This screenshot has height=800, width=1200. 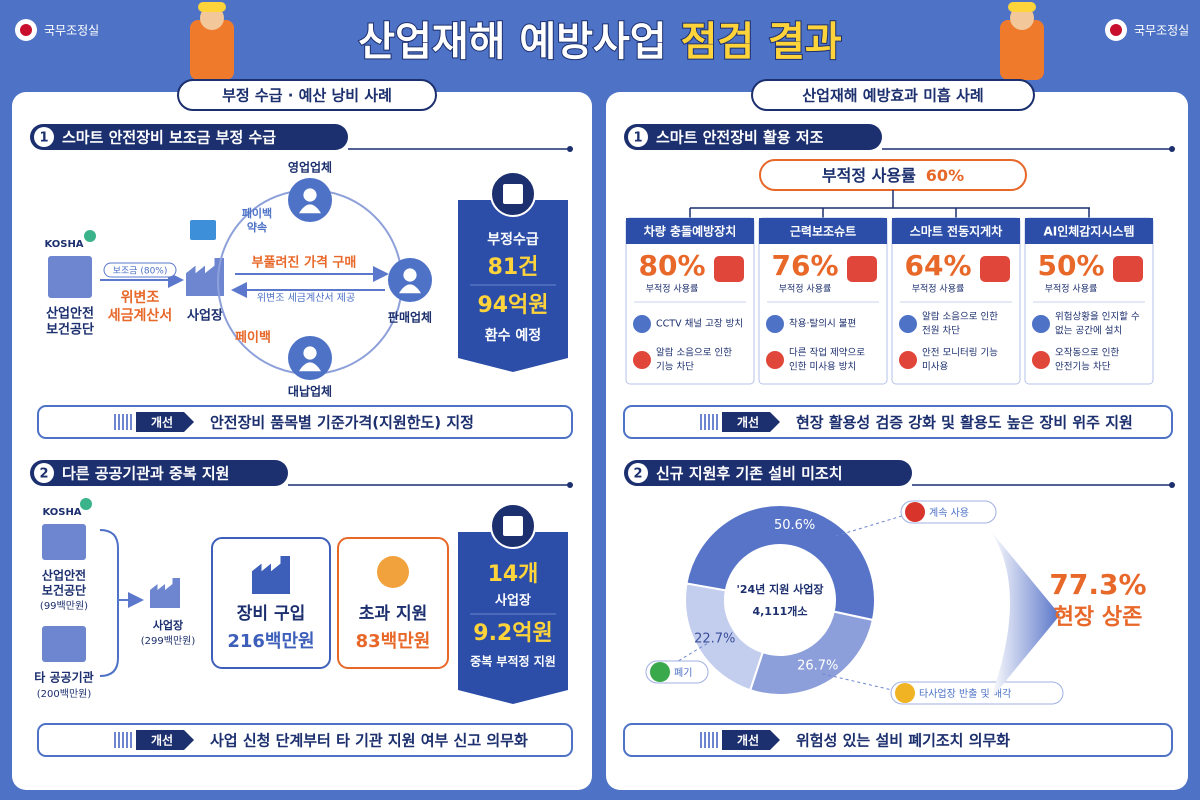 What do you see at coordinates (1087, 353) in the screenshot?
I see `reason-text: 오작동으로 인한` at bounding box center [1087, 353].